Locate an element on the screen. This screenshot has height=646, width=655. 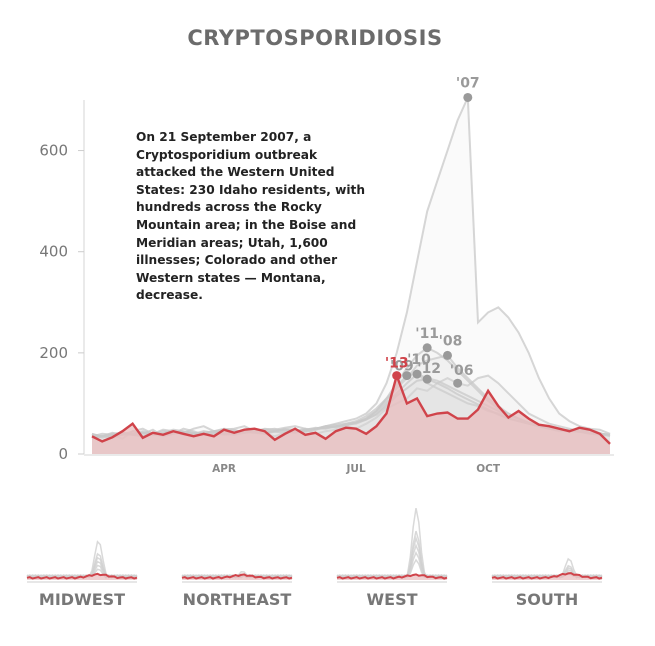
highlight-line is located at coordinates (351, 408).